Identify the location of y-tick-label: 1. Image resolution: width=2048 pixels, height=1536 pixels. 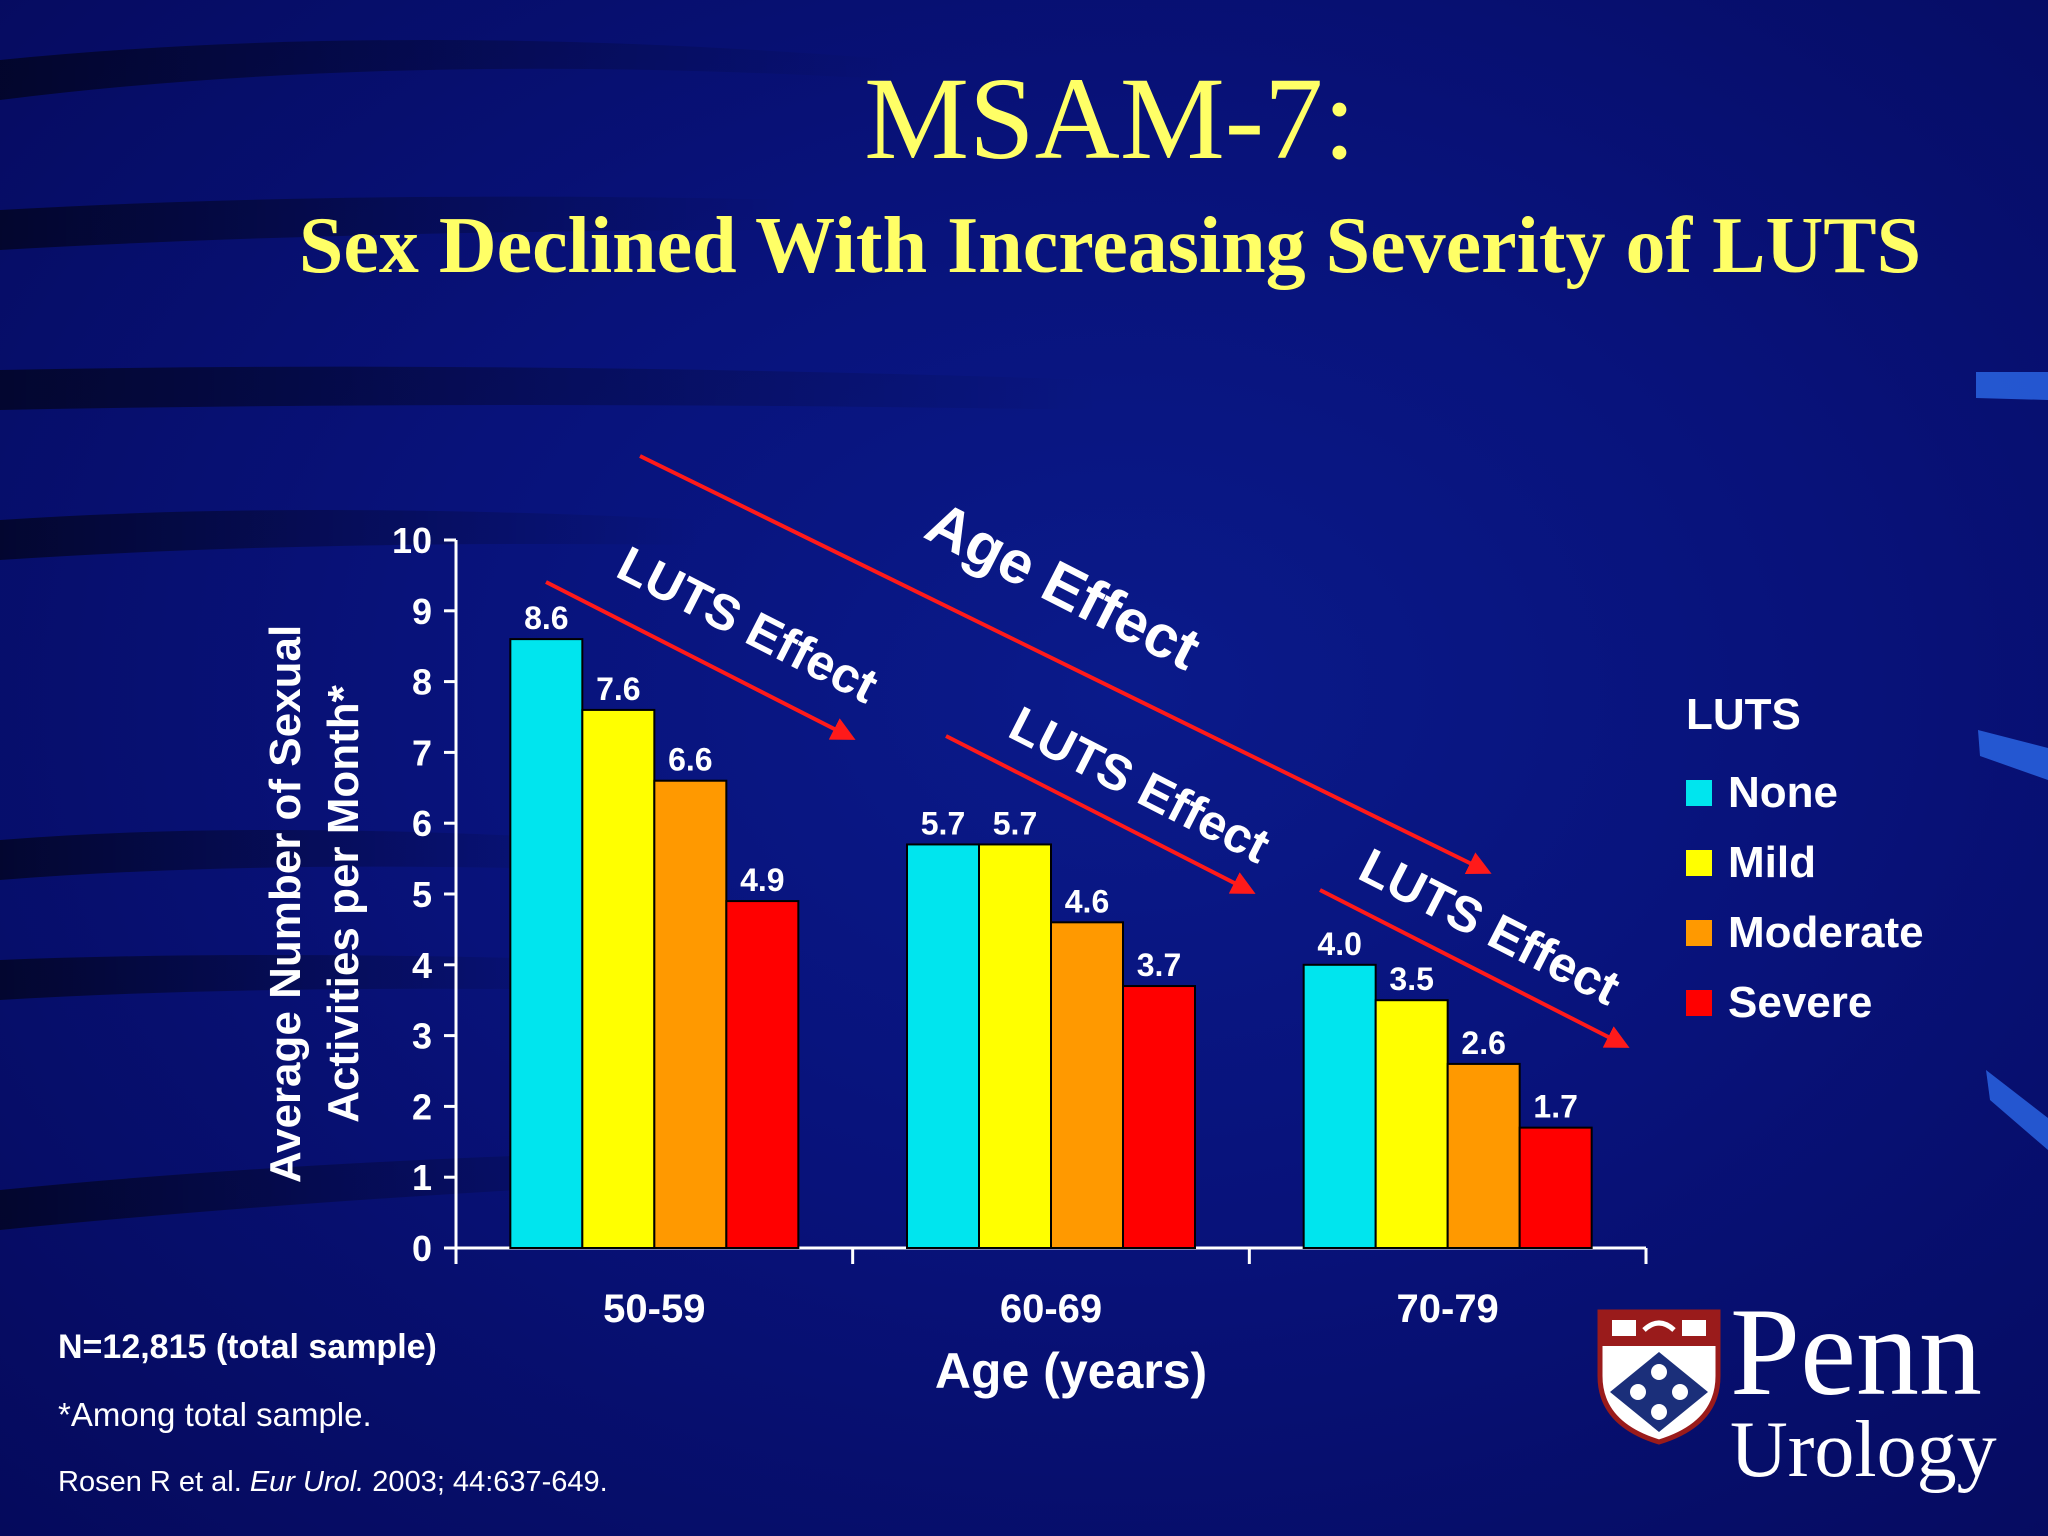
(422, 1177).